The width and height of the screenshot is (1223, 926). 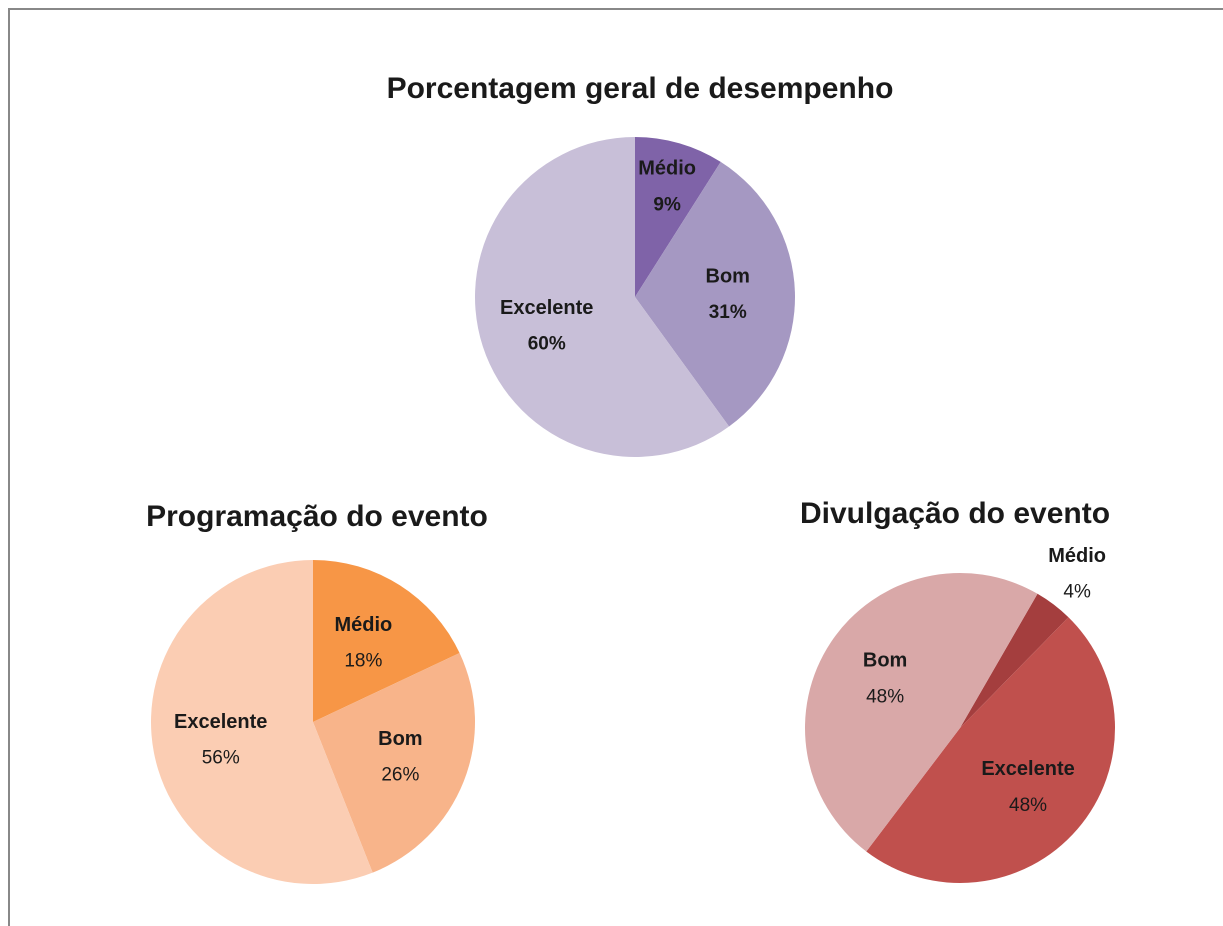 What do you see at coordinates (1077, 592) in the screenshot?
I see `slice-value: 4%` at bounding box center [1077, 592].